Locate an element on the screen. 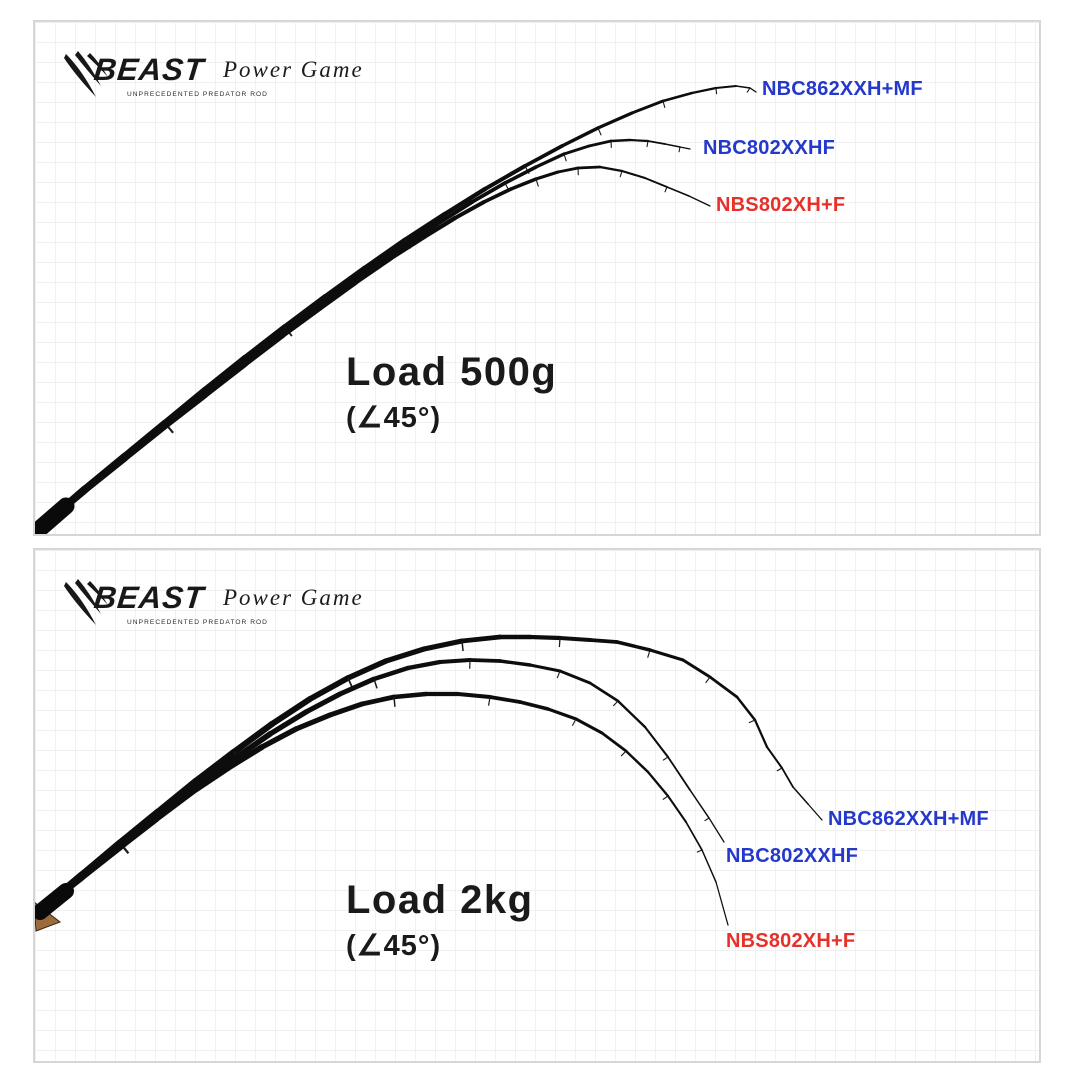 The width and height of the screenshot is (1080, 1080). load-caption-500g: Load 500g (∠45°) is located at coordinates (451, 393).